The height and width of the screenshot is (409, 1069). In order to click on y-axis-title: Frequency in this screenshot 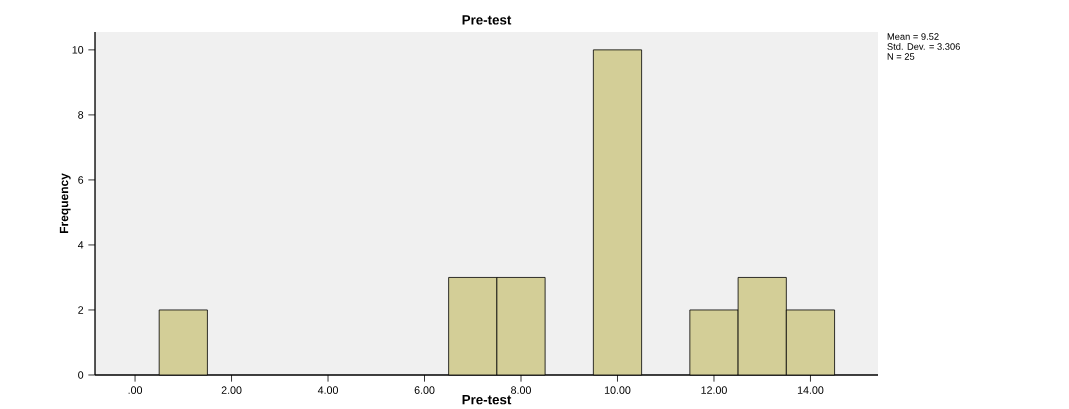, I will do `click(65, 203)`.